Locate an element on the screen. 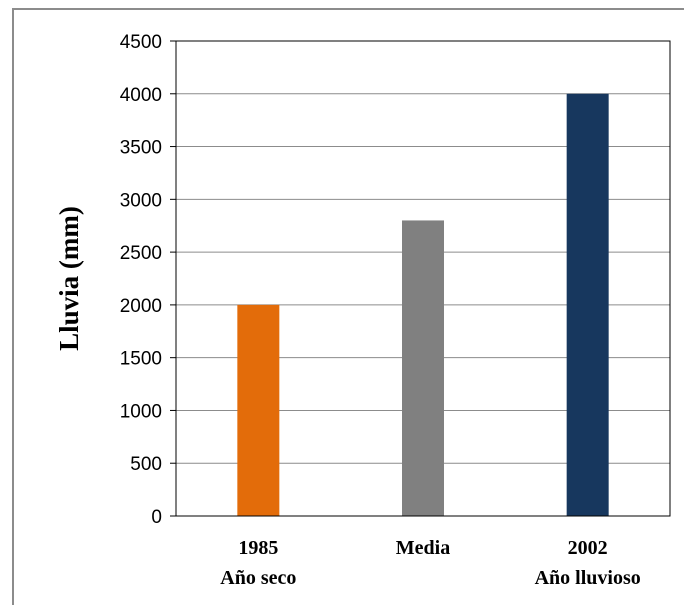 The image size is (686, 607). y-tick-label: 3000 is located at coordinates (141, 200).